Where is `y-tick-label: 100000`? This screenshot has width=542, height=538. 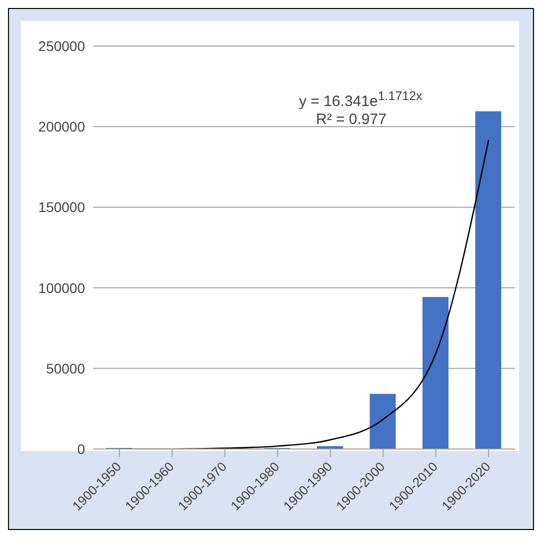
y-tick-label: 100000 is located at coordinates (62, 288).